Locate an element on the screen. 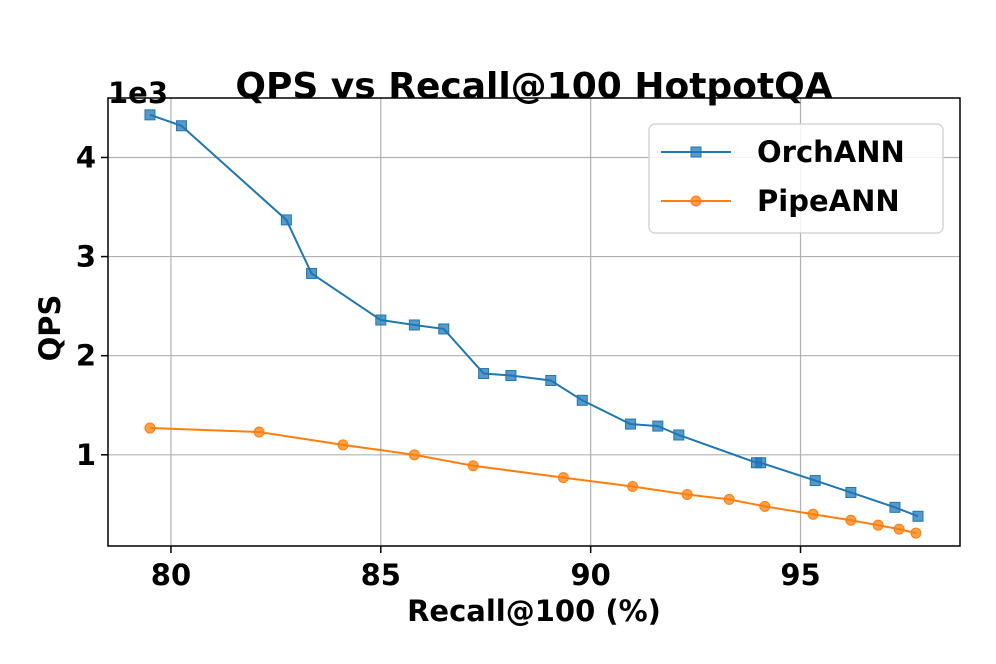 Image resolution: width=996 pixels, height=664 pixels. y-tick-label: 3 is located at coordinates (86, 257).